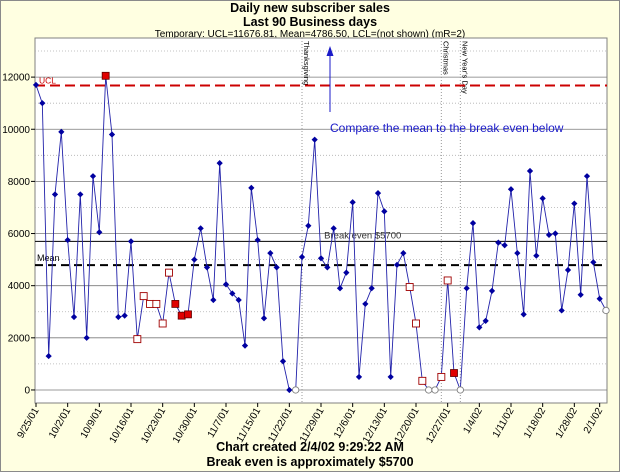  What do you see at coordinates (447, 128) in the screenshot?
I see `annotation-text: Compare the mean to the break even below` at bounding box center [447, 128].